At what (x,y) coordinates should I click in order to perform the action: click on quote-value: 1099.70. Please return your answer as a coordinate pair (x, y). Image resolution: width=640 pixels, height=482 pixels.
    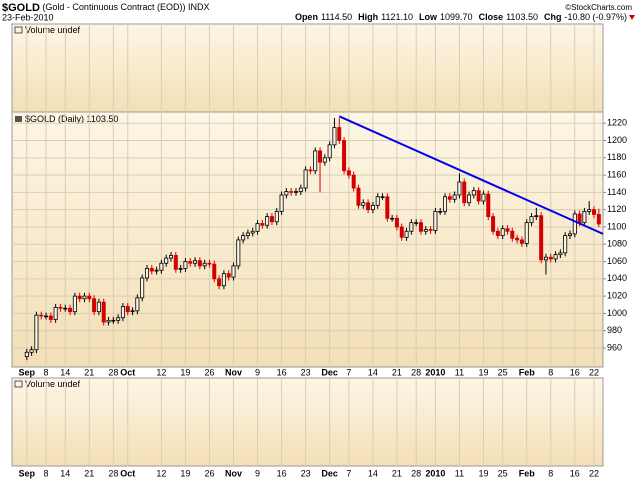
    Looking at the image, I should click on (456, 17).